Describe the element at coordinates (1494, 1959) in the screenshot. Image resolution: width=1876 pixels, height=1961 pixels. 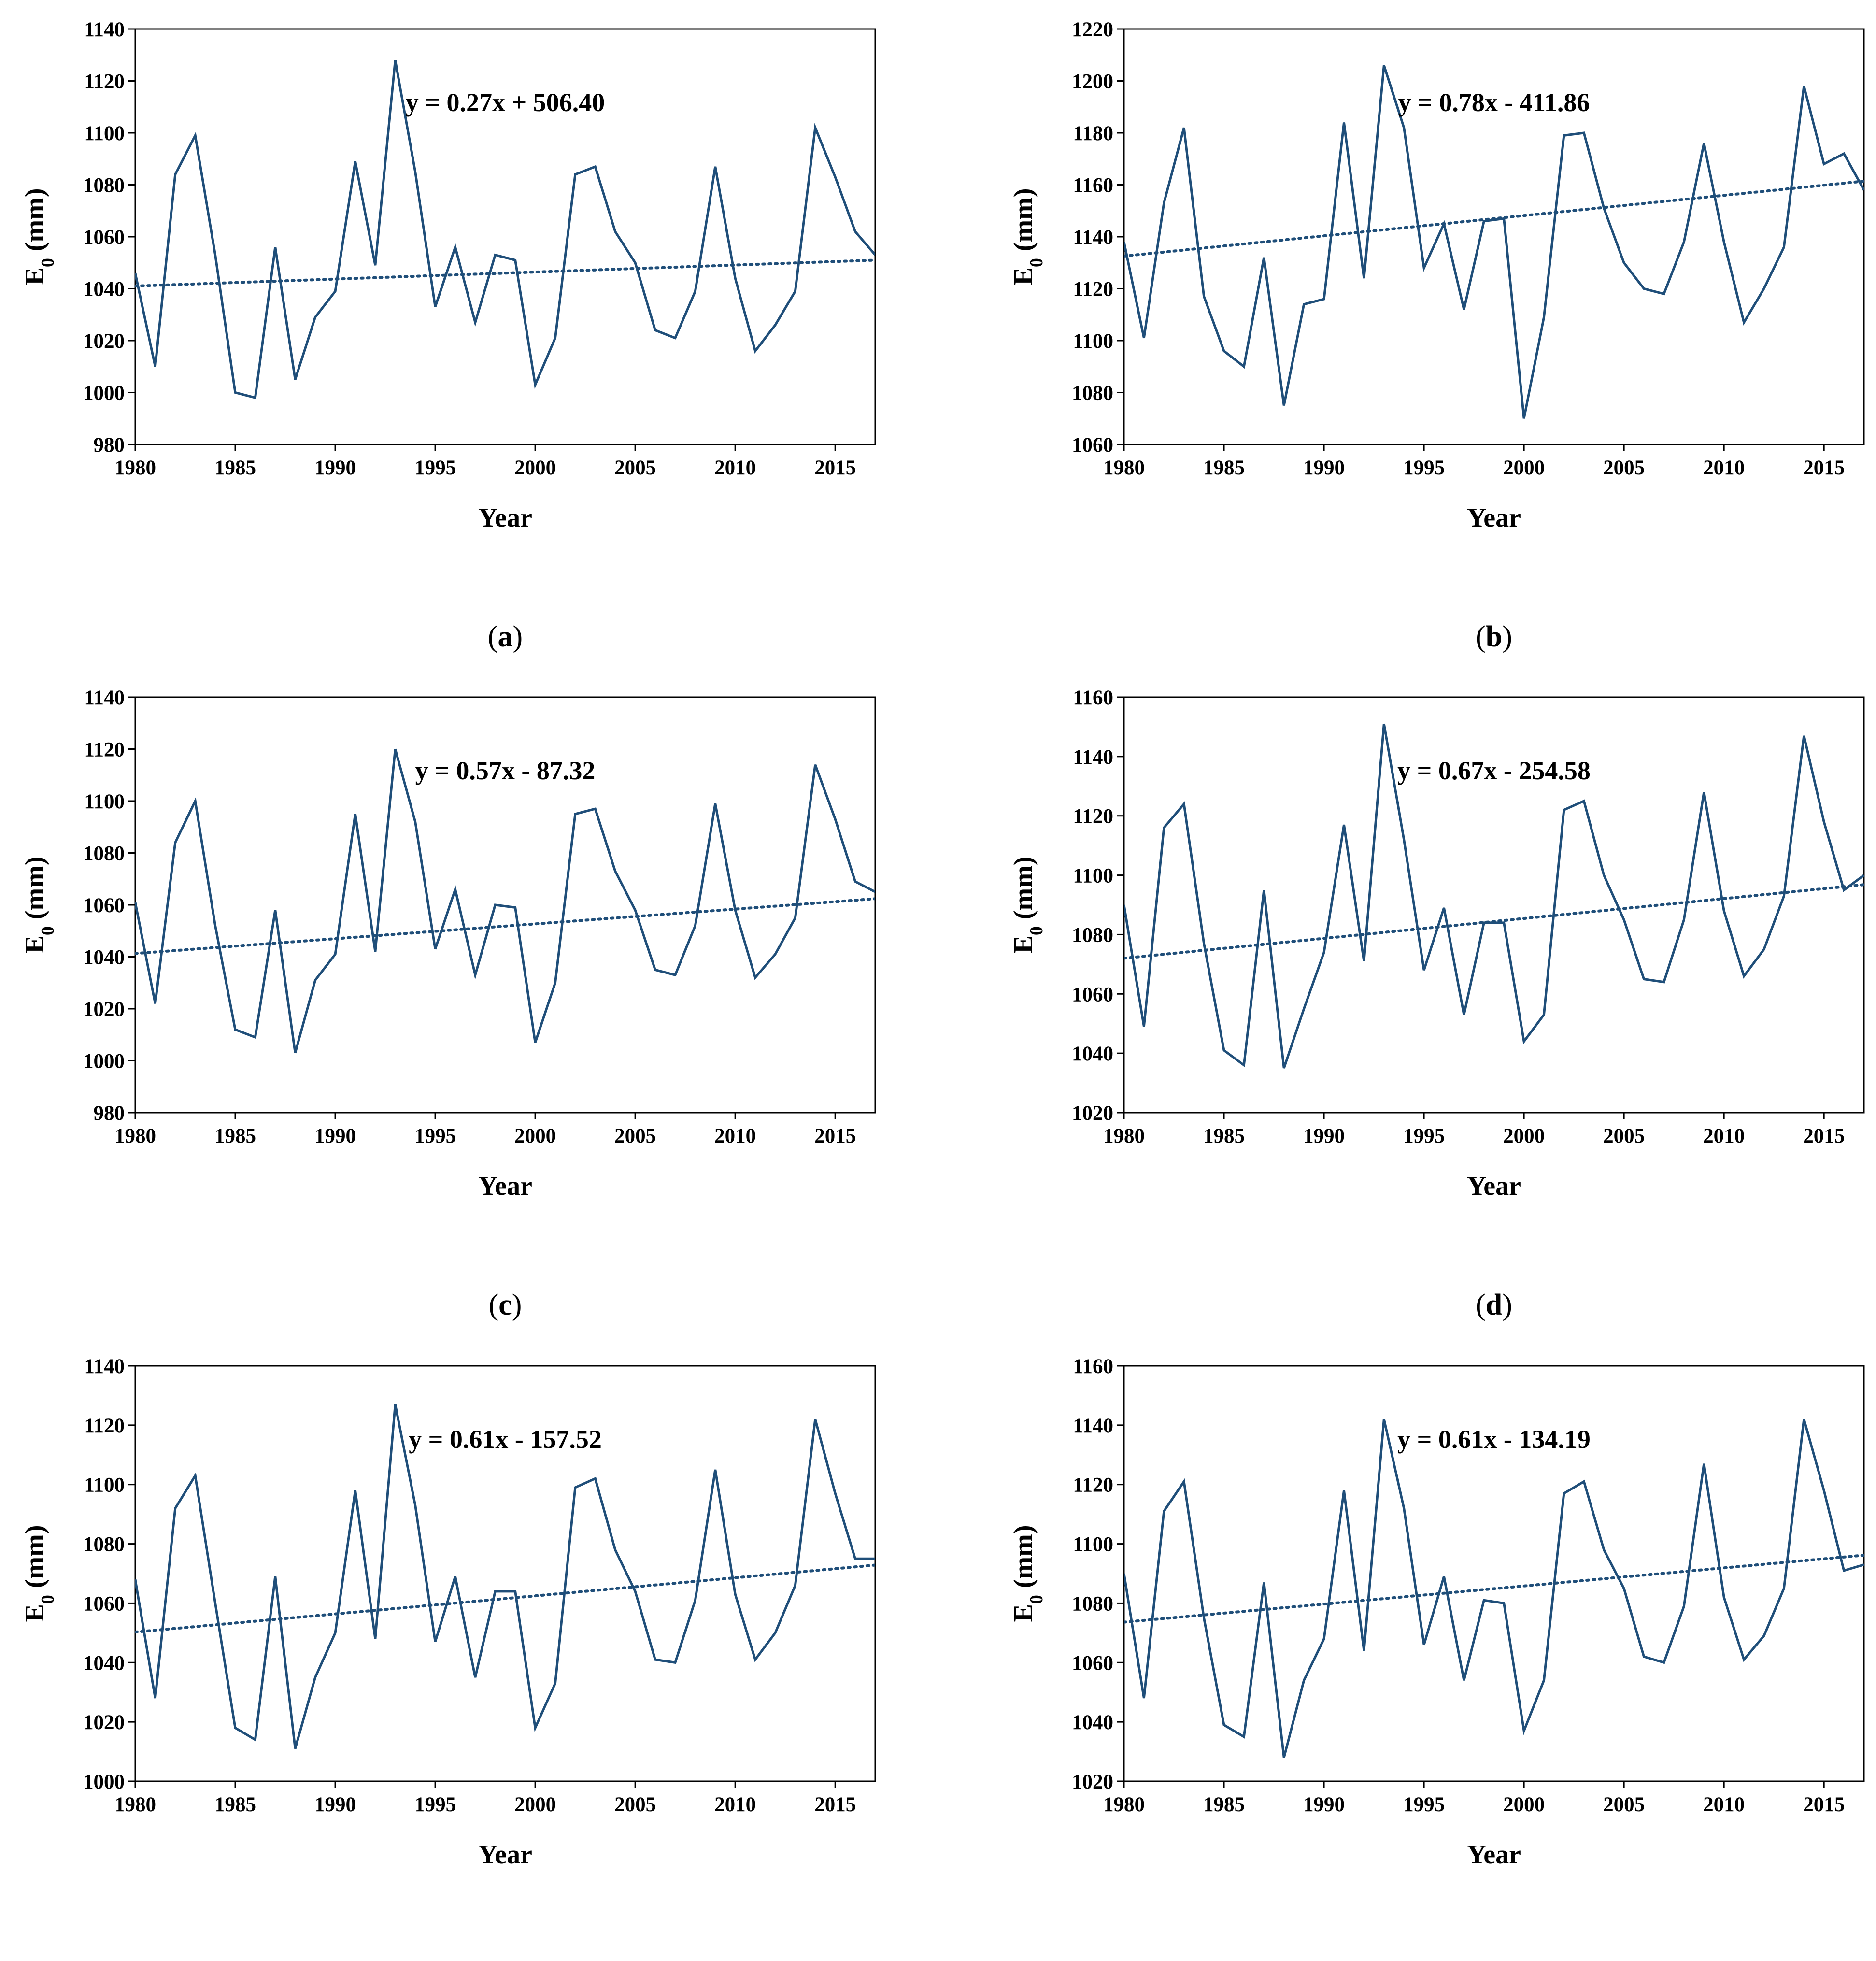
I see `panel-label: (f)` at that location.